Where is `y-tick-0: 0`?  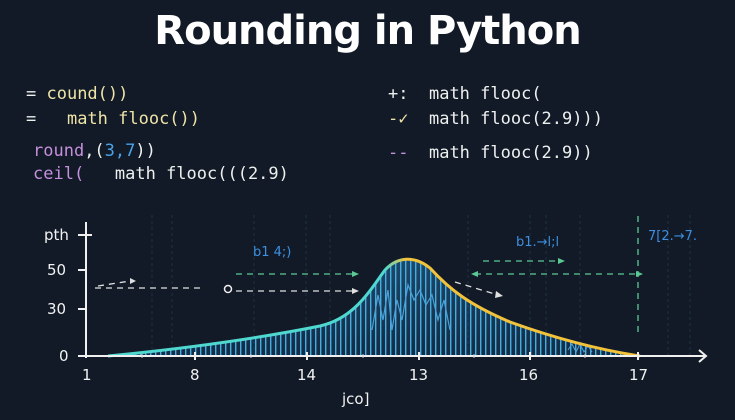 y-tick-0: 0 is located at coordinates (64, 356).